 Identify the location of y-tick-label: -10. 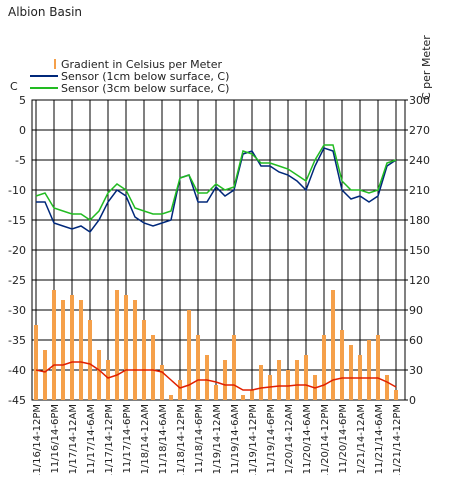
(17, 190).